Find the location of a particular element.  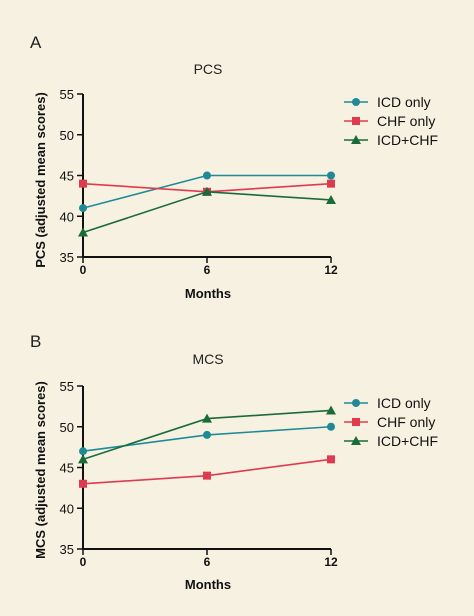

x-axis-title-a: Months is located at coordinates (208, 293).